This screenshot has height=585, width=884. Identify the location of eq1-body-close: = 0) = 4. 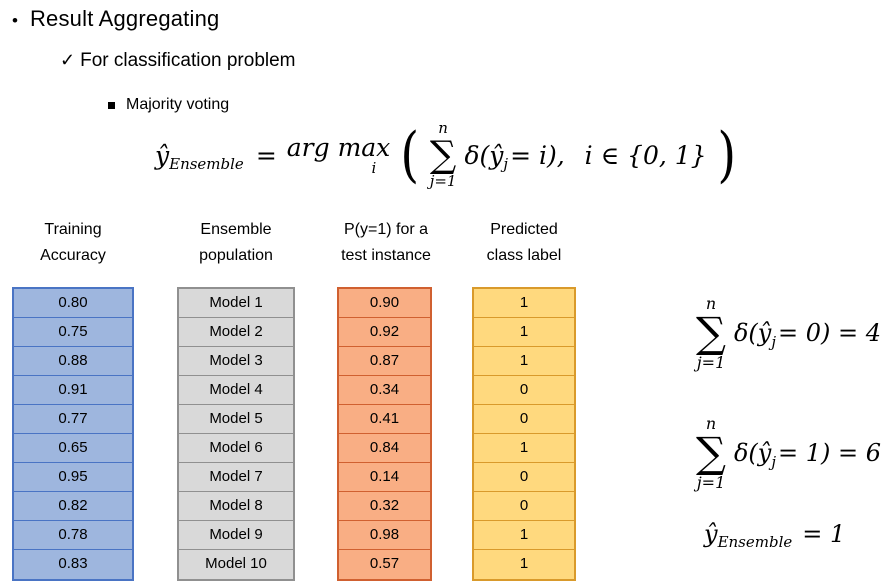
(830, 333).